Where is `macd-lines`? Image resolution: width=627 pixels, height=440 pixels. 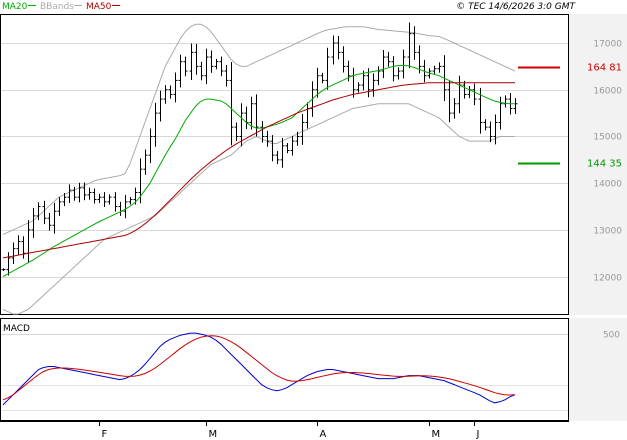 macd-lines is located at coordinates (259, 369).